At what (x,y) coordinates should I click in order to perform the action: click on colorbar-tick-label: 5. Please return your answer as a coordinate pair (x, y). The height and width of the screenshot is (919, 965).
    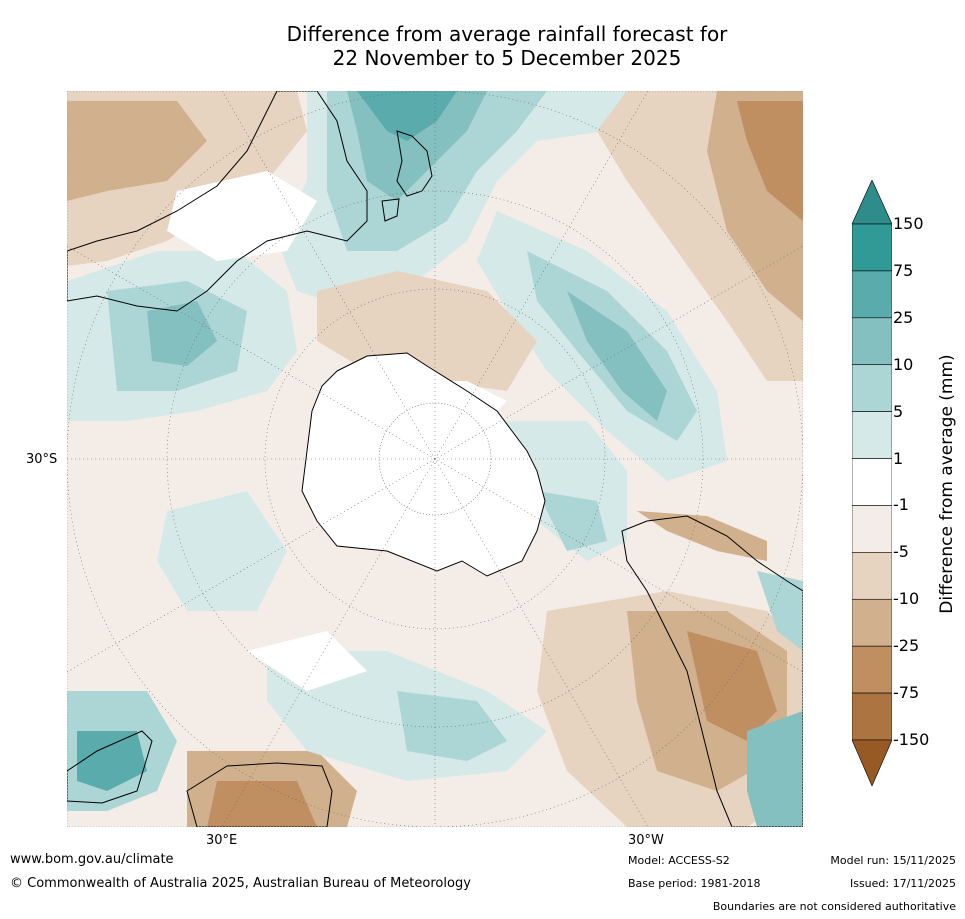
    Looking at the image, I should click on (898, 411).